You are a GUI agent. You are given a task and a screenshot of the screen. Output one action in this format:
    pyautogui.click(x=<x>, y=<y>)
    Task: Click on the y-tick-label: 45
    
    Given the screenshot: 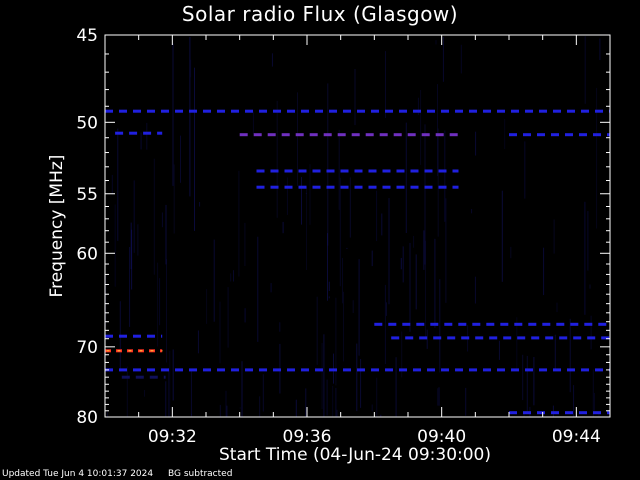 What is the action you would take?
    pyautogui.click(x=87, y=36)
    